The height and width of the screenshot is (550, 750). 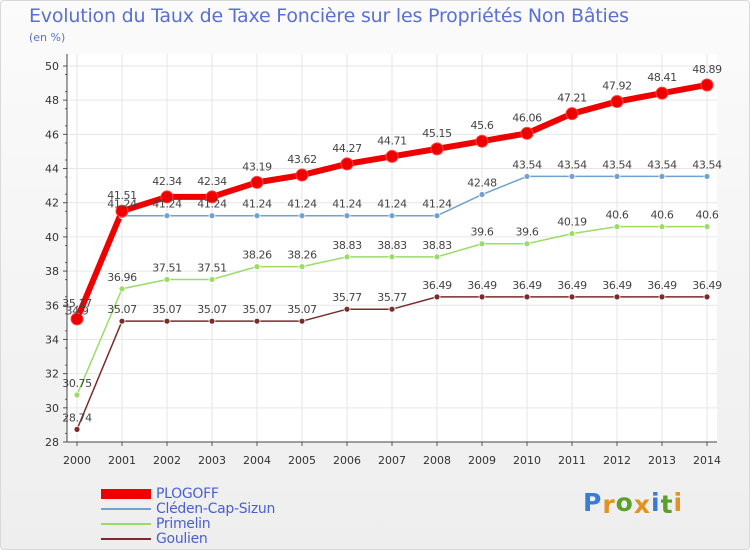 What do you see at coordinates (624, 502) in the screenshot?
I see `logo-letter: o` at bounding box center [624, 502].